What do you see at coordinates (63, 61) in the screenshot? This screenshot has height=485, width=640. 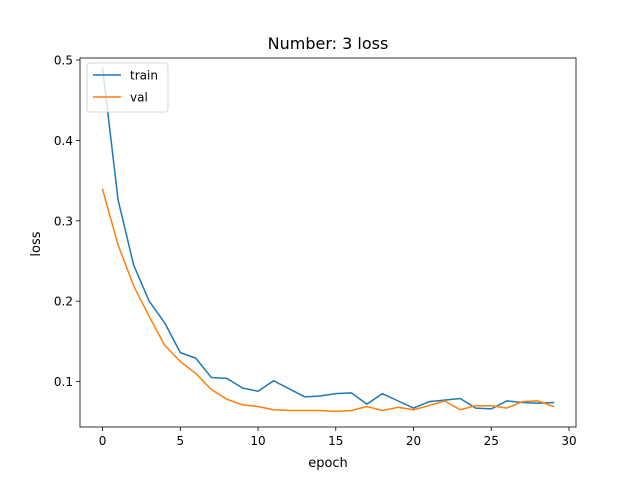 I see `y-tick-label: 0.5` at bounding box center [63, 61].